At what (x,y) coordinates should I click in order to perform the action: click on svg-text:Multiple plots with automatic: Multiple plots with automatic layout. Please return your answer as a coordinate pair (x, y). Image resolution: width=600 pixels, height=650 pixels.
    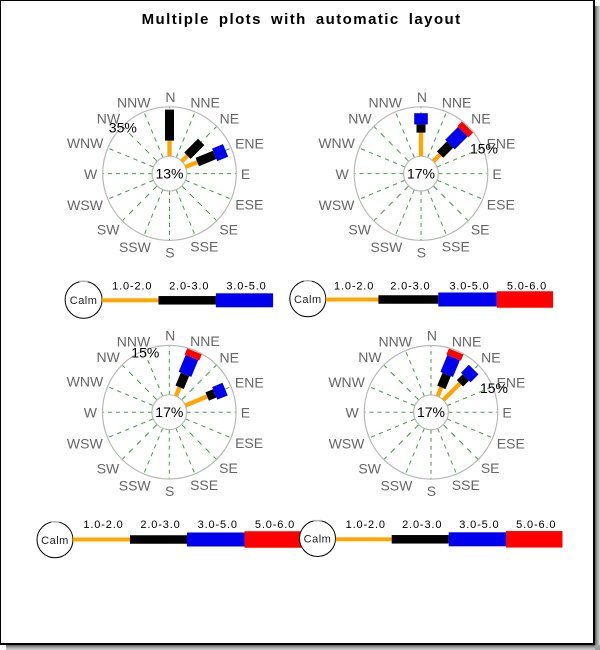
    Looking at the image, I should click on (302, 19).